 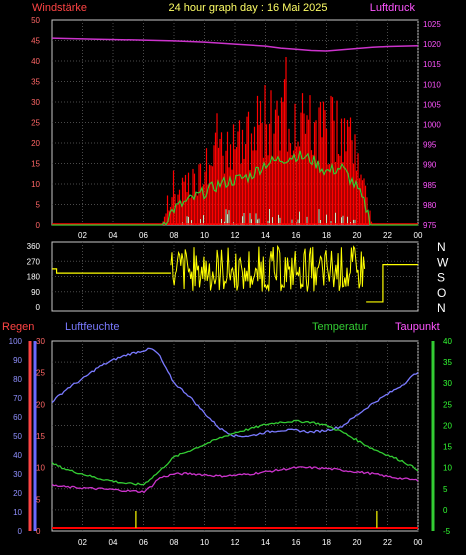 What do you see at coordinates (38, 205) in the screenshot?
I see `wind-tick-label: 5` at bounding box center [38, 205].